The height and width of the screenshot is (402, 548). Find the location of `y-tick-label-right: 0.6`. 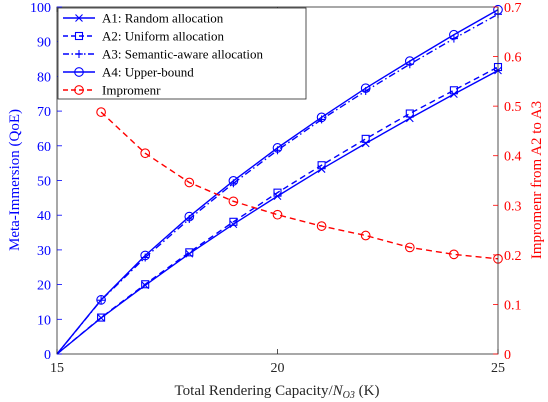

y-tick-label-right: 0.6 is located at coordinates (513, 58).